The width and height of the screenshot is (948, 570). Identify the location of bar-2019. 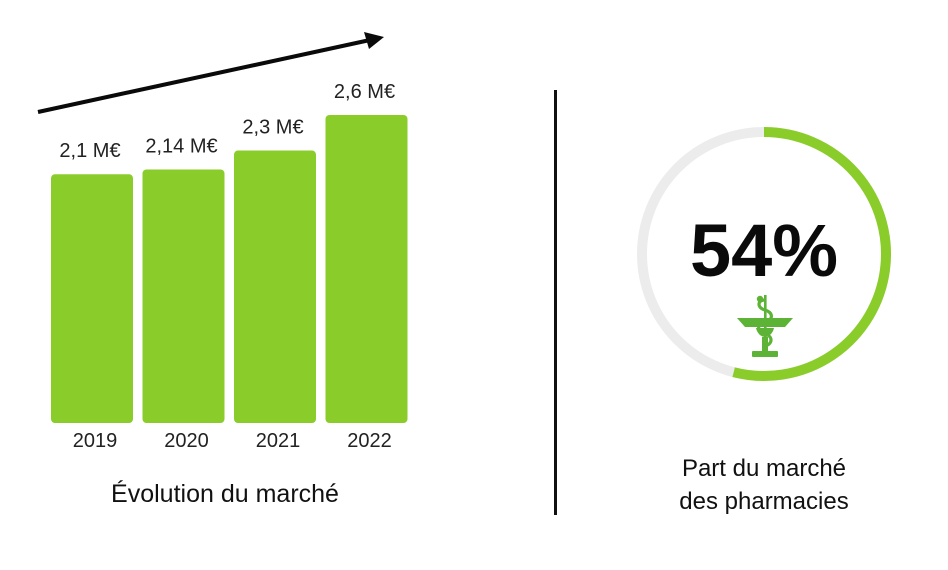
(92, 298).